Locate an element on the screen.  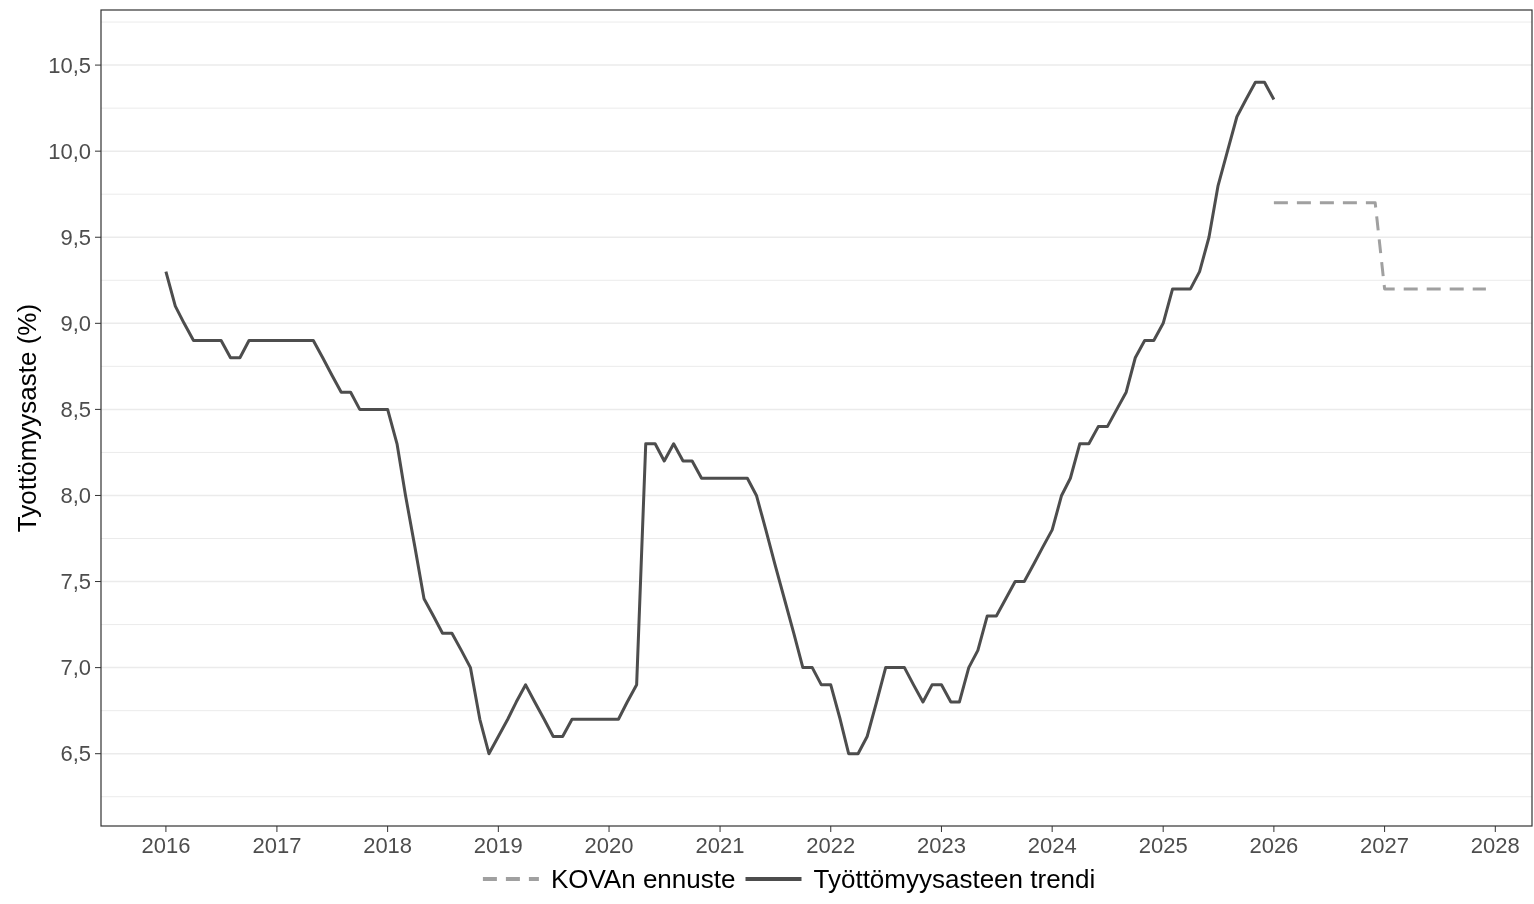
x-tick-label: 2019 is located at coordinates (498, 845).